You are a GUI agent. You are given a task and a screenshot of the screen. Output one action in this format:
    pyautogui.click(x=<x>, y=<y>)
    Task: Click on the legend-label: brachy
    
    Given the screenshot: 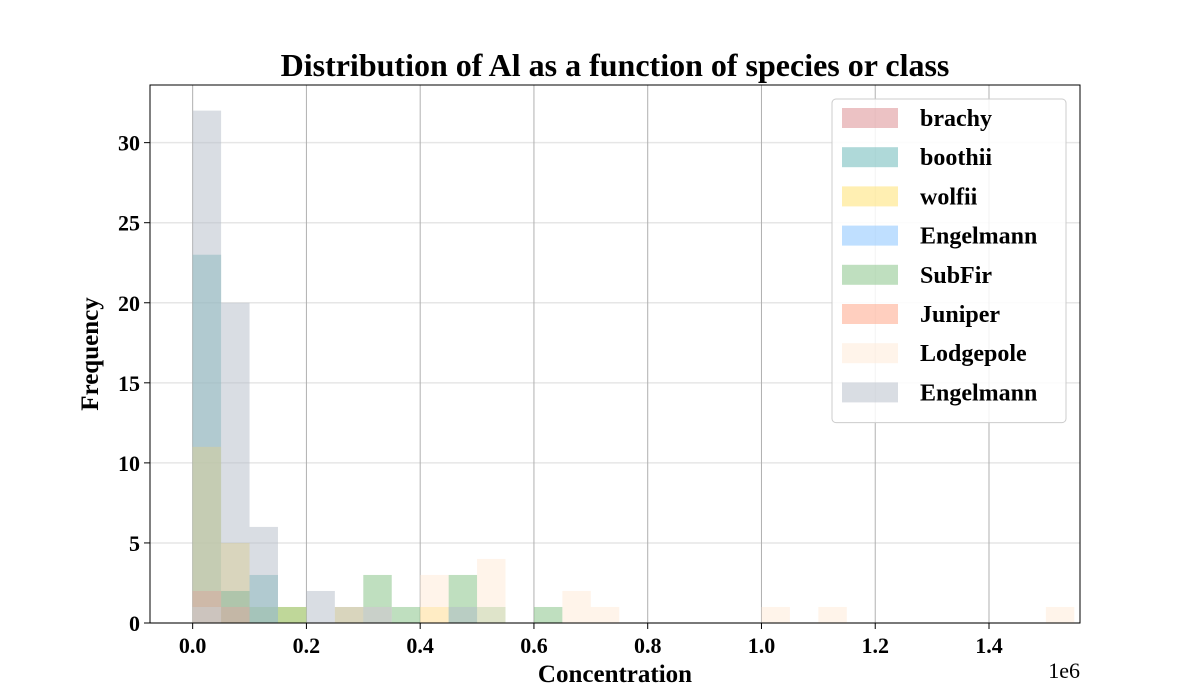 What is the action you would take?
    pyautogui.click(x=956, y=119)
    